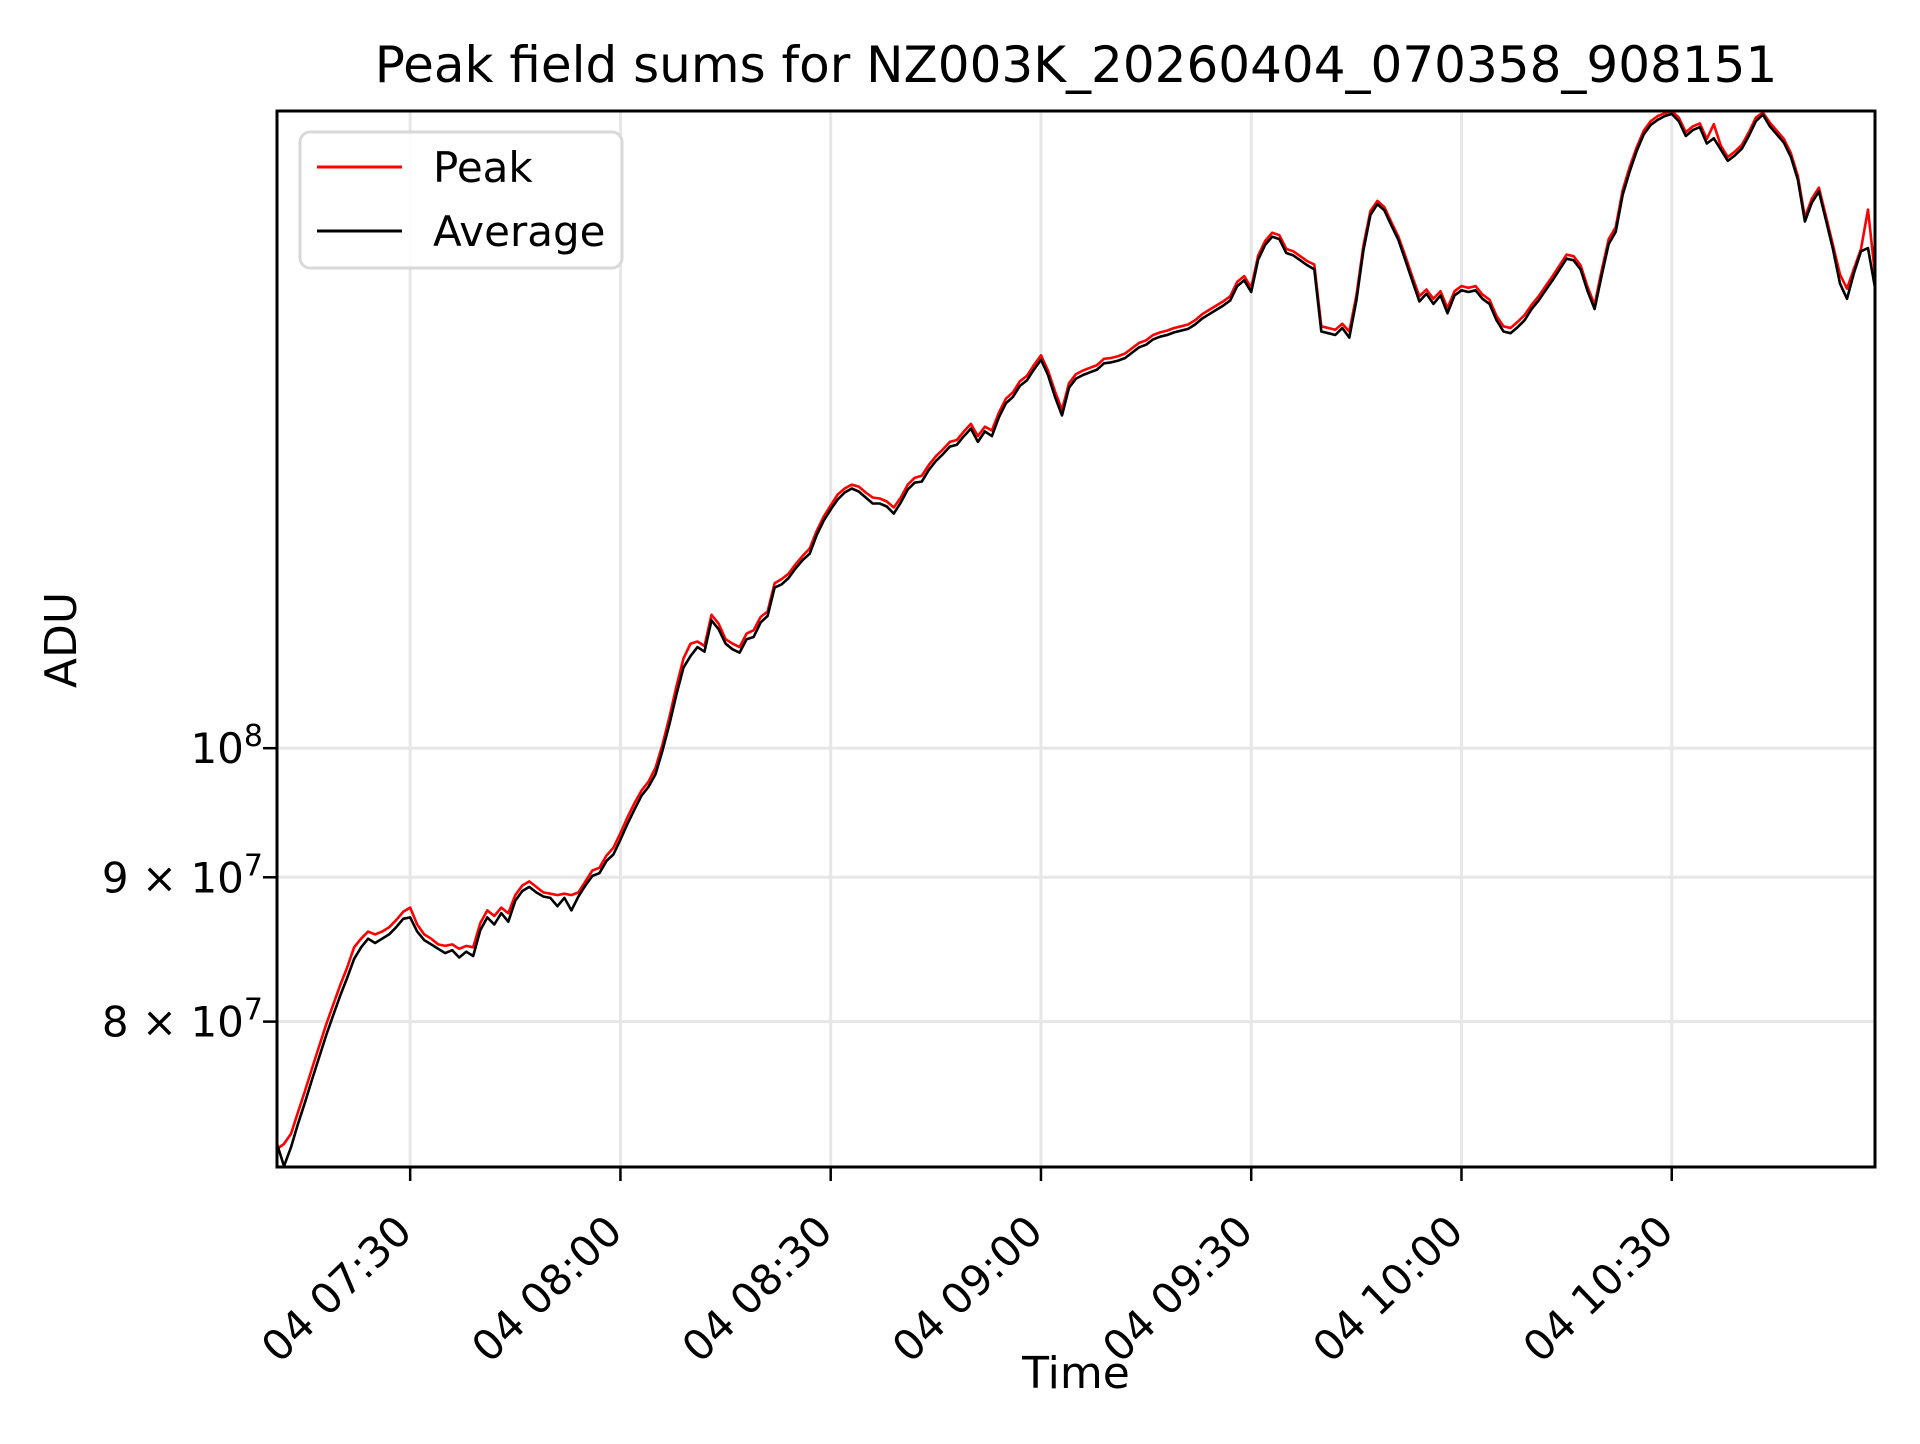 The image size is (1920, 1444). What do you see at coordinates (61, 640) in the screenshot?
I see `y-axis-label: ADU` at bounding box center [61, 640].